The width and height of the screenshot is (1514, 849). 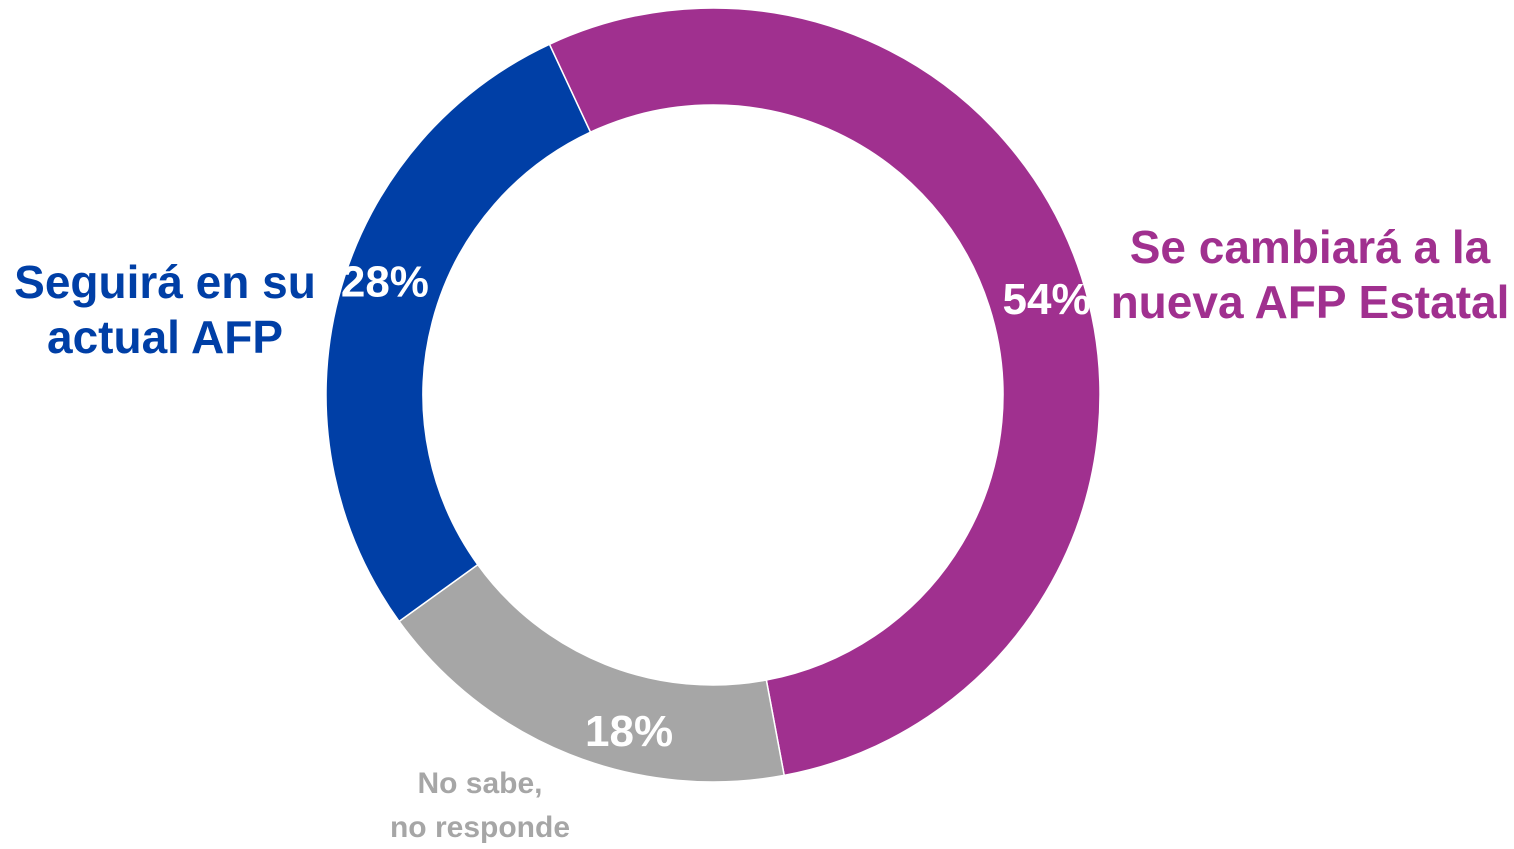 I want to click on segment-stay, so click(x=458, y=332).